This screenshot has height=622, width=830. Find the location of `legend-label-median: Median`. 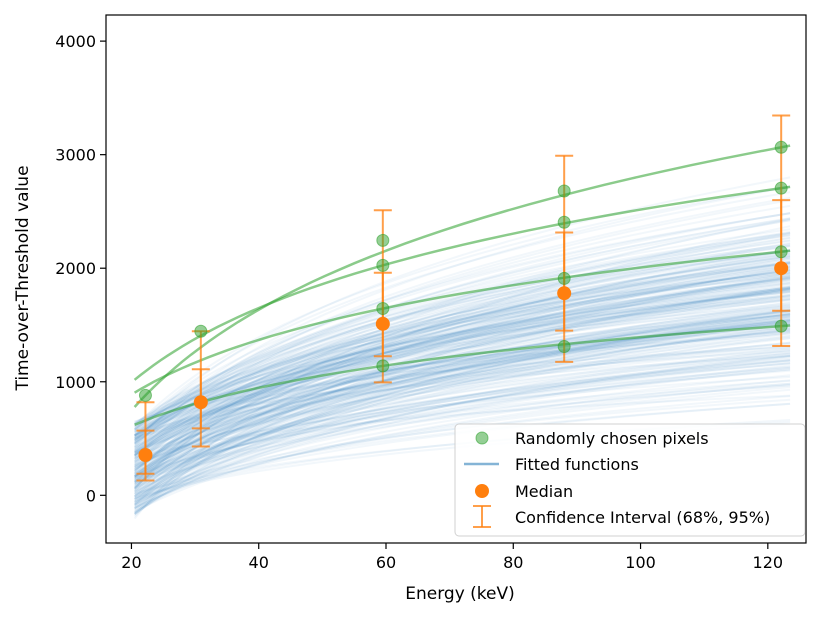

legend-label-median: Median is located at coordinates (544, 491).